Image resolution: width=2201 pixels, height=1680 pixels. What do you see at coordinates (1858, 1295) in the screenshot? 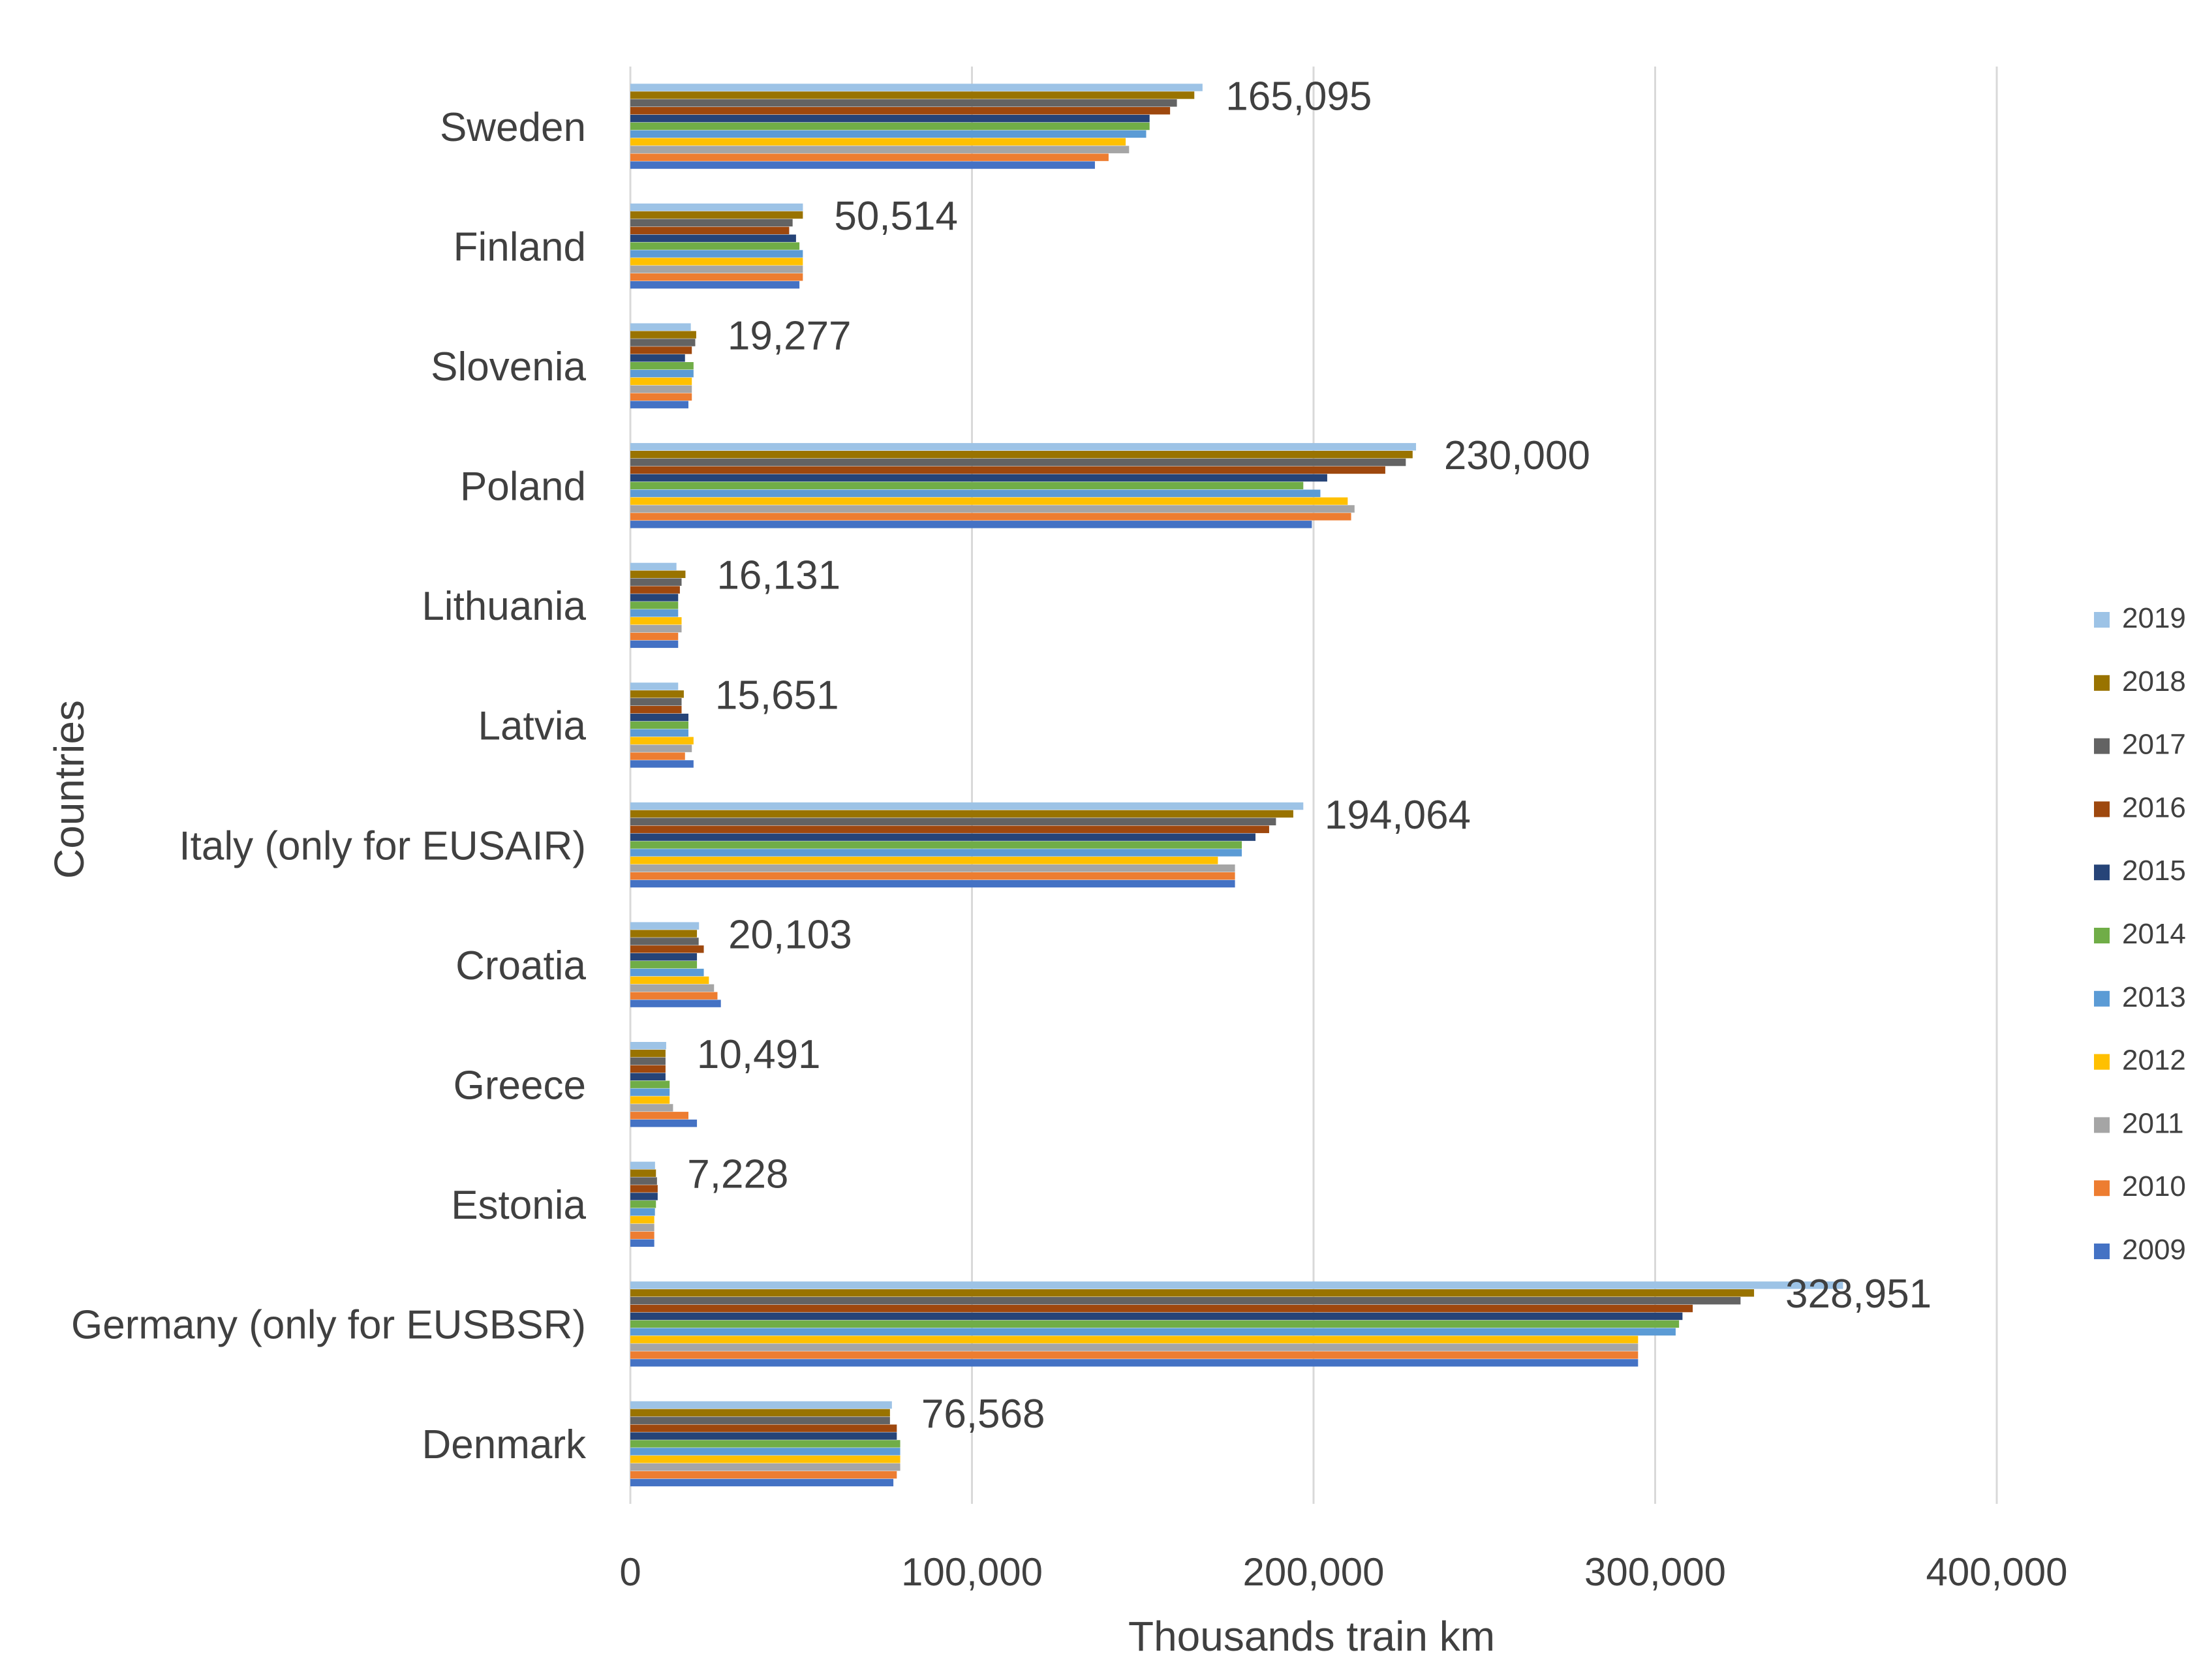
I see `data-label: 328,951` at bounding box center [1858, 1295].